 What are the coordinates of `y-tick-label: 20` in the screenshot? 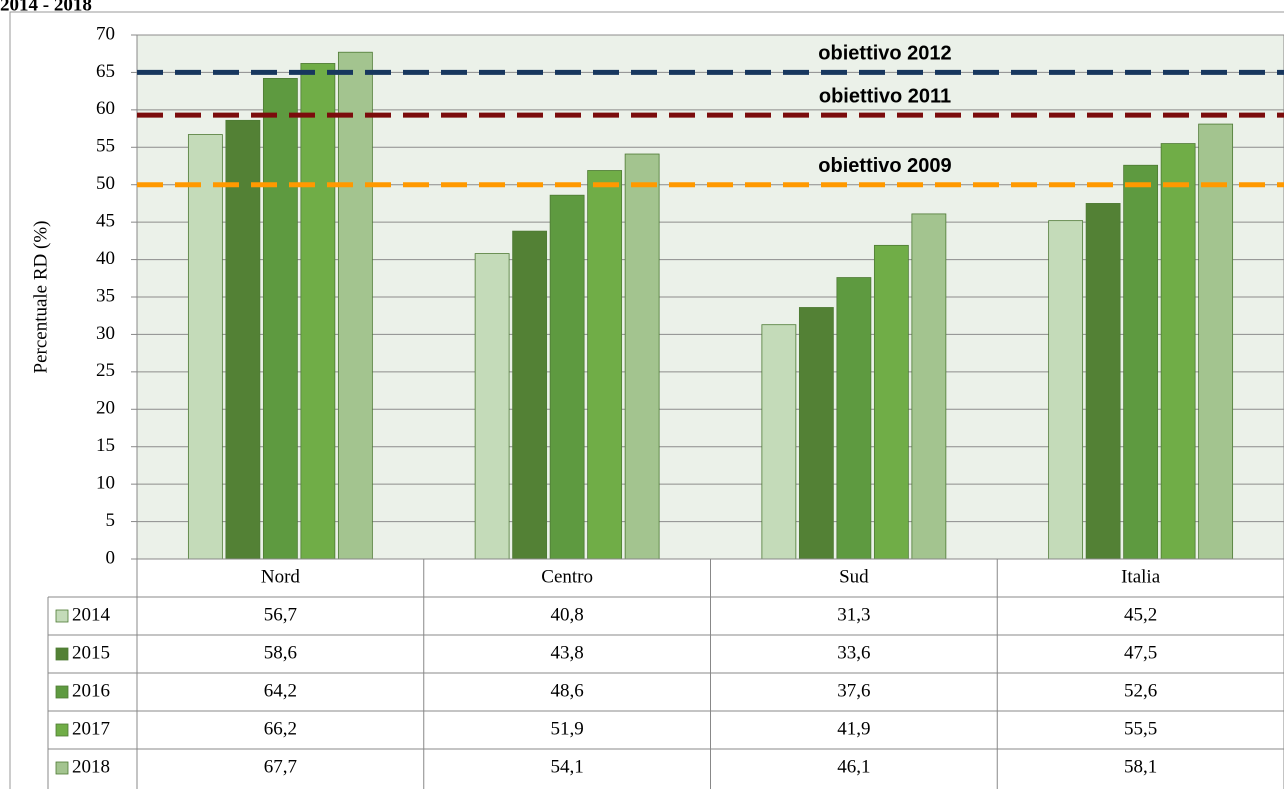 It's located at (105, 408).